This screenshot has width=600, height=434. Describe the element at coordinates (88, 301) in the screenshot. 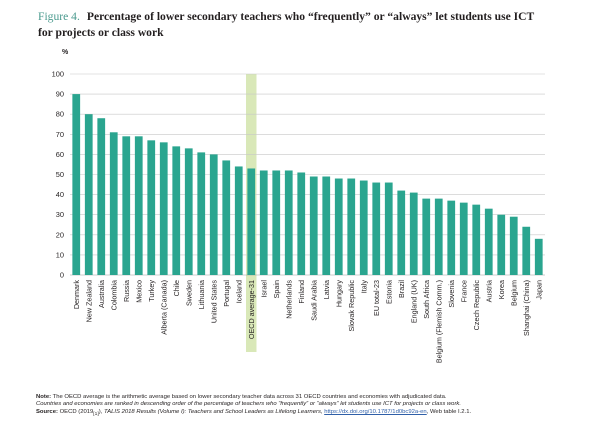

I see `x-tick-label: New Zealand` at that location.